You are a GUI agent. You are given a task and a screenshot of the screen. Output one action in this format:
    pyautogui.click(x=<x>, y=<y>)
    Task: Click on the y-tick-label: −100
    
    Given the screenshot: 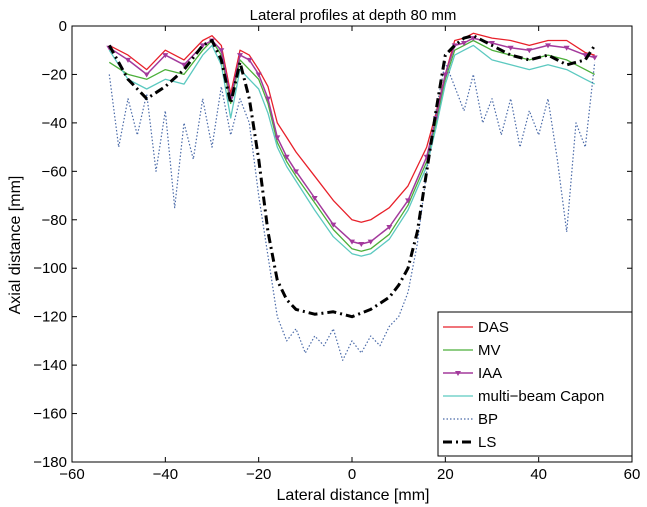 What is the action you would take?
    pyautogui.click(x=50, y=268)
    